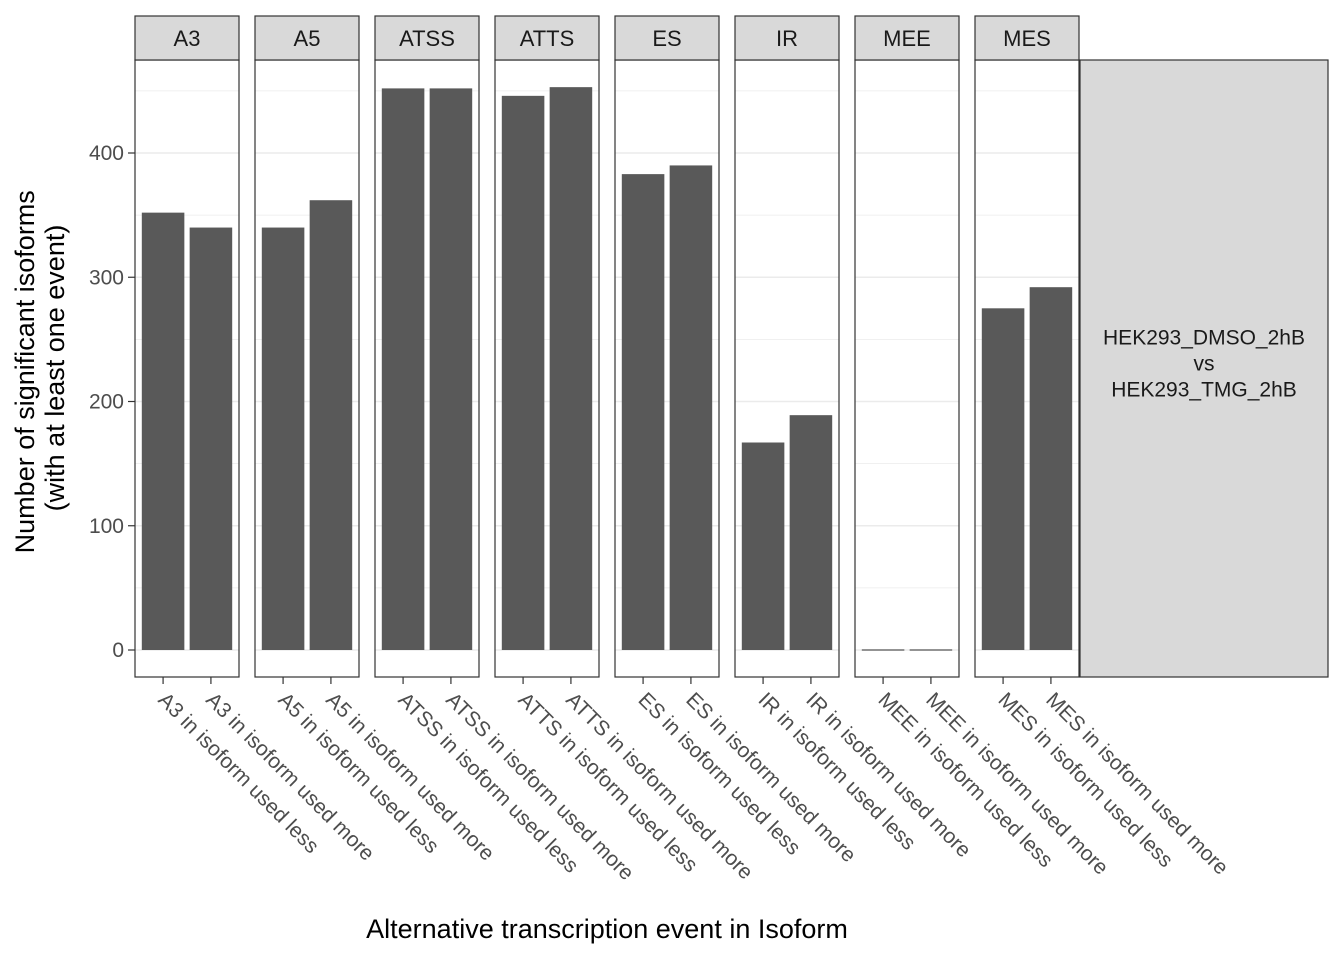  What do you see at coordinates (307, 346) in the screenshot?
I see `facet-a5: A5` at bounding box center [307, 346].